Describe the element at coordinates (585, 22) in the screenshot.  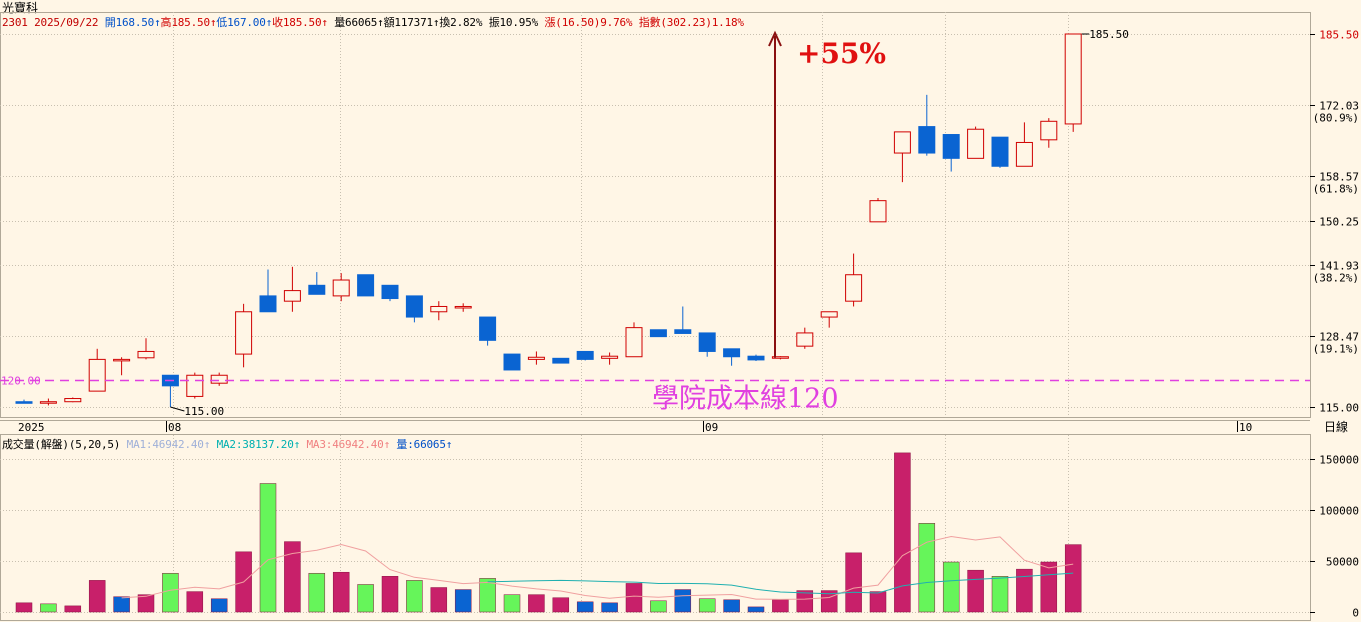
I see `info-item-9: 漲(16.50)9.76%` at that location.